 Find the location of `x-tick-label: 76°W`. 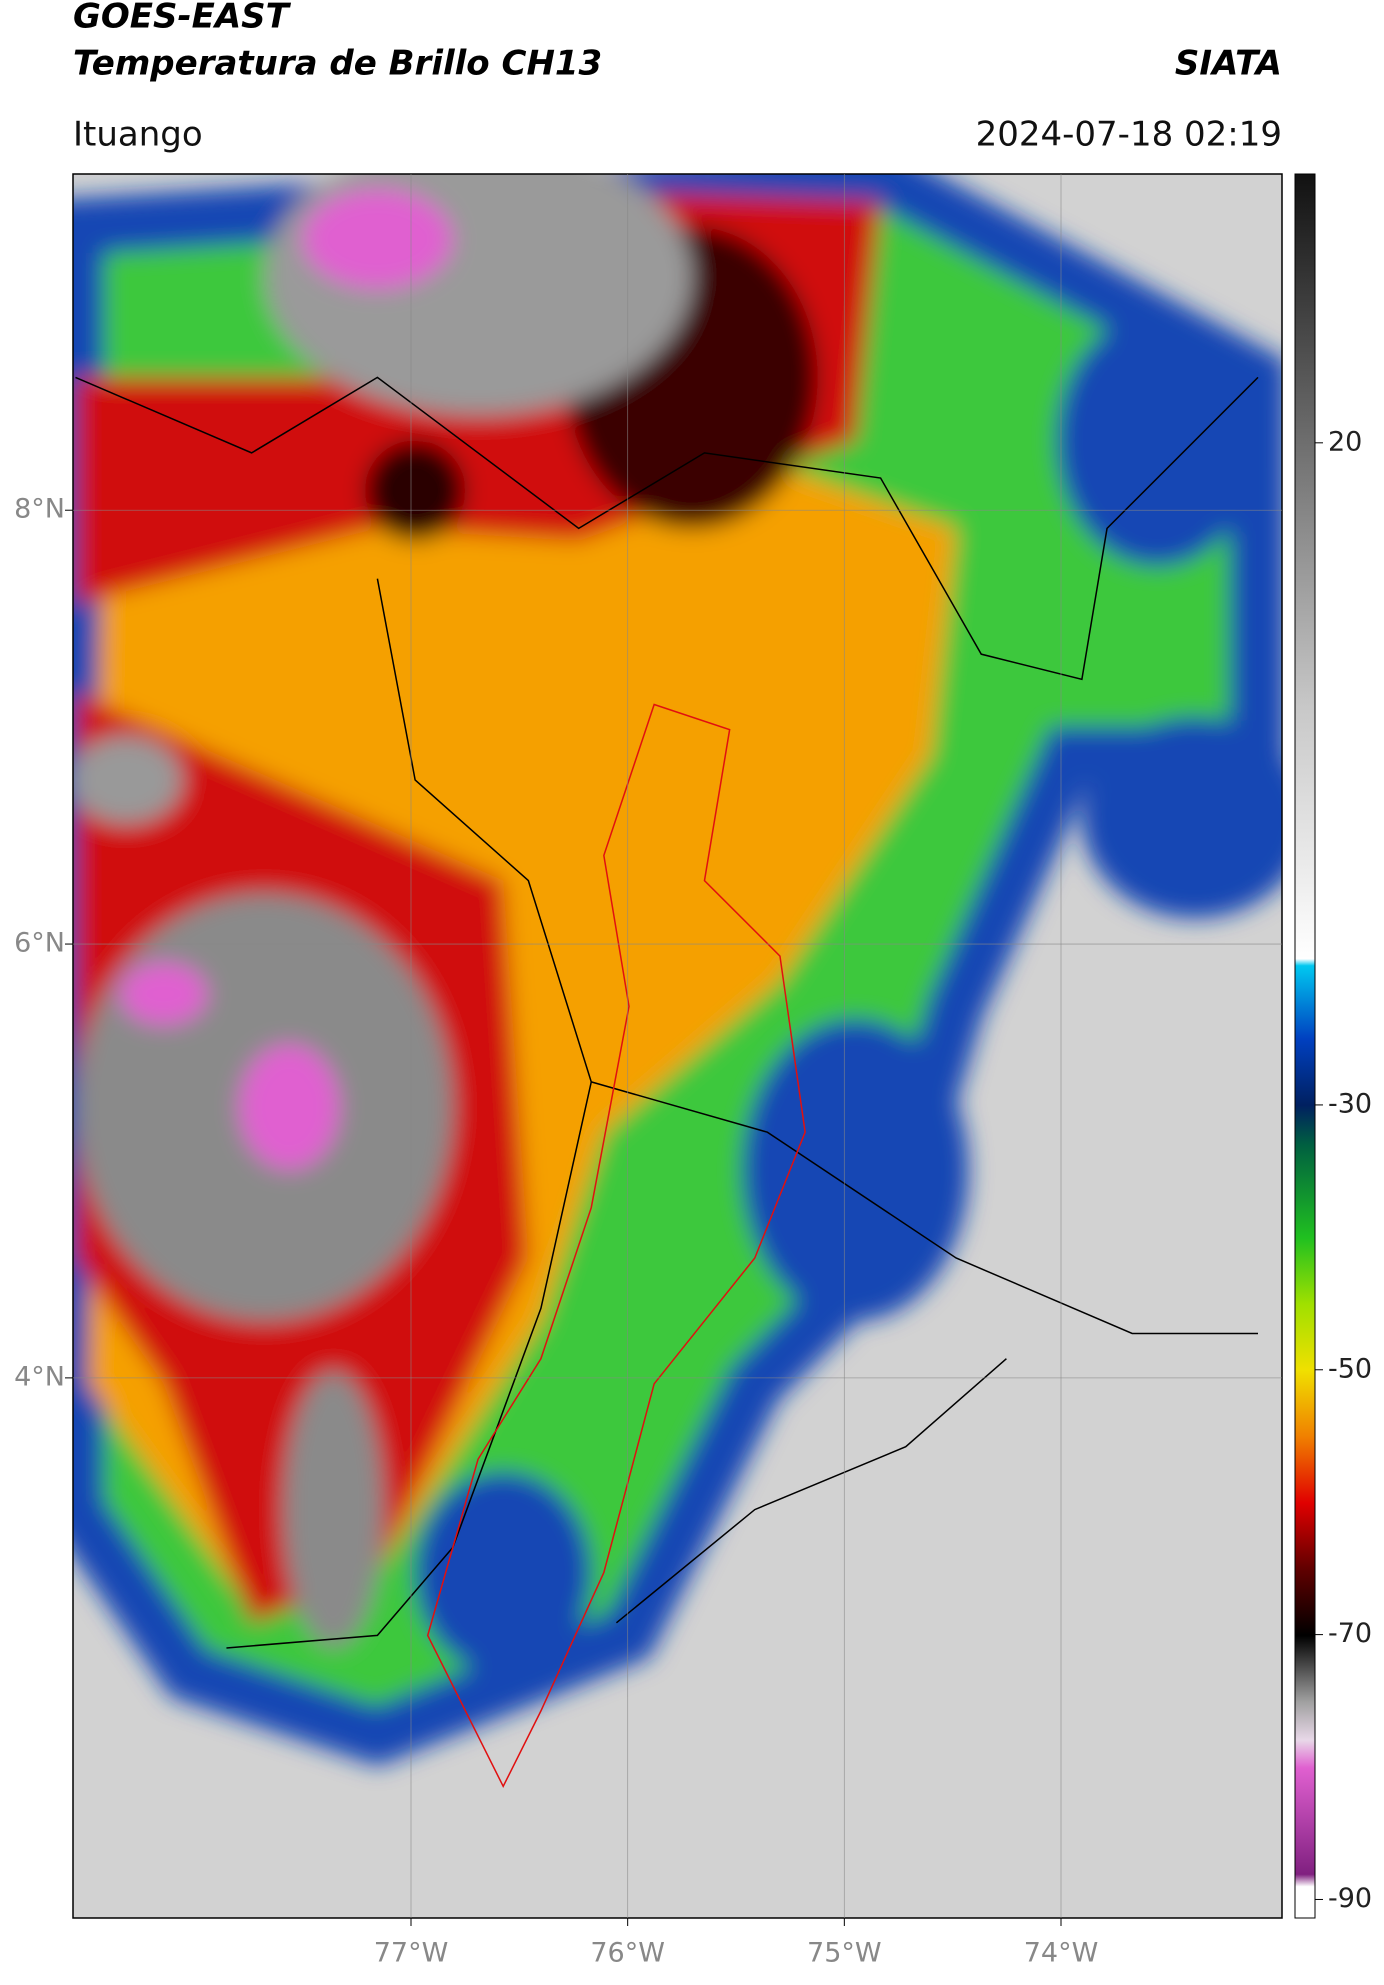

x-tick-label: 76°W is located at coordinates (627, 1953).